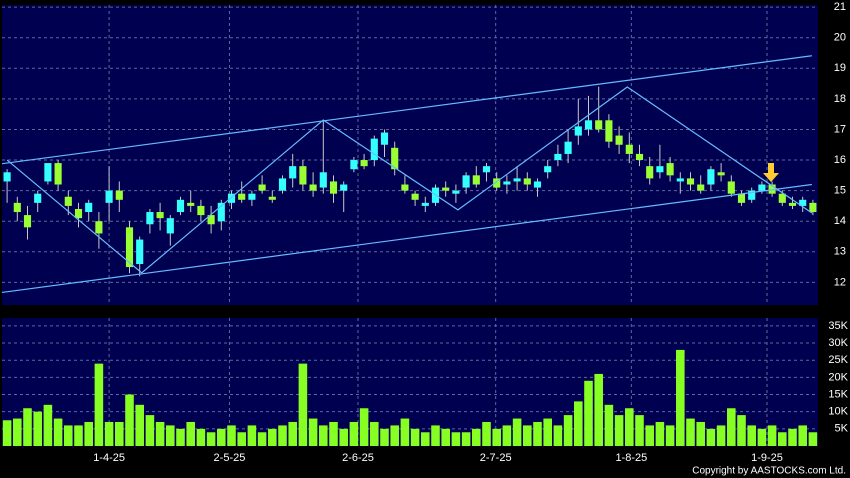 The image size is (850, 478). Describe the element at coordinates (838, 360) in the screenshot. I see `volume-tick-label: 25K` at that location.